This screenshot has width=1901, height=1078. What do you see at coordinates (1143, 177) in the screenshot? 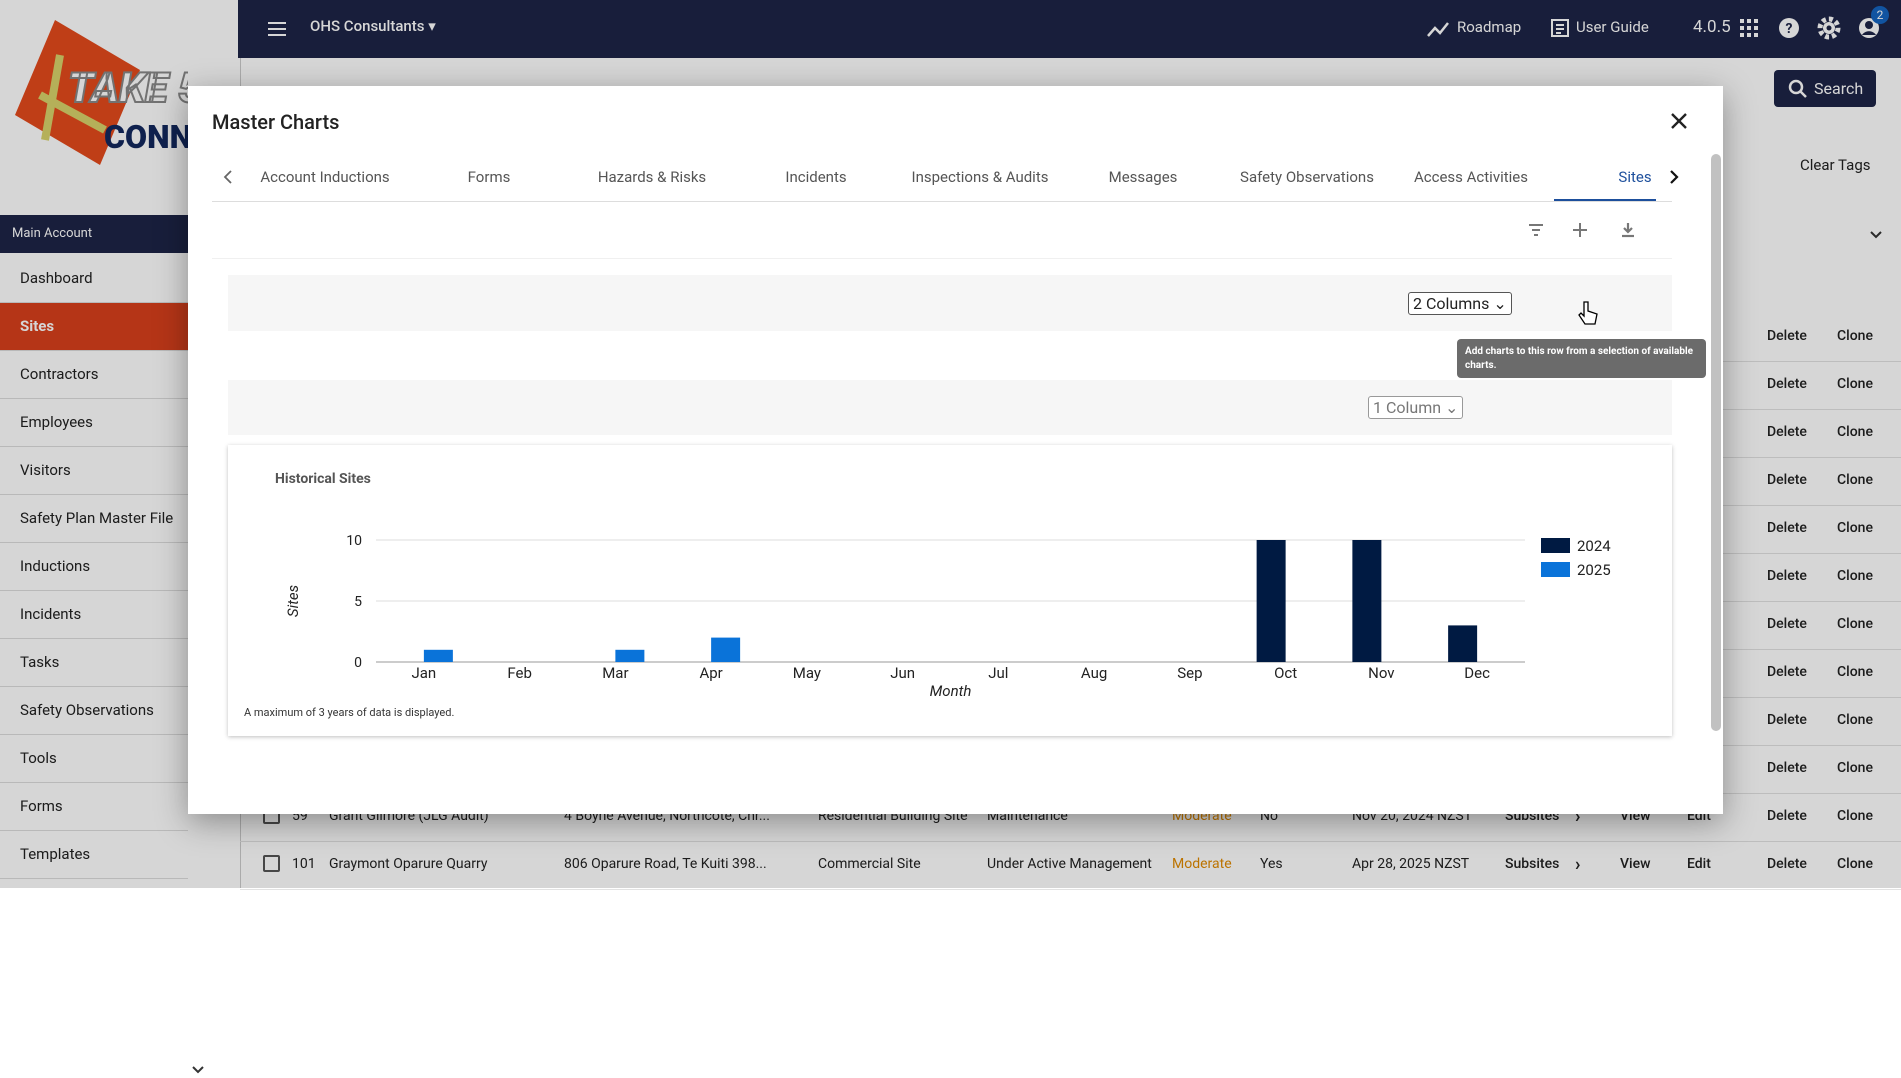
I see `tab: Messages` at bounding box center [1143, 177].